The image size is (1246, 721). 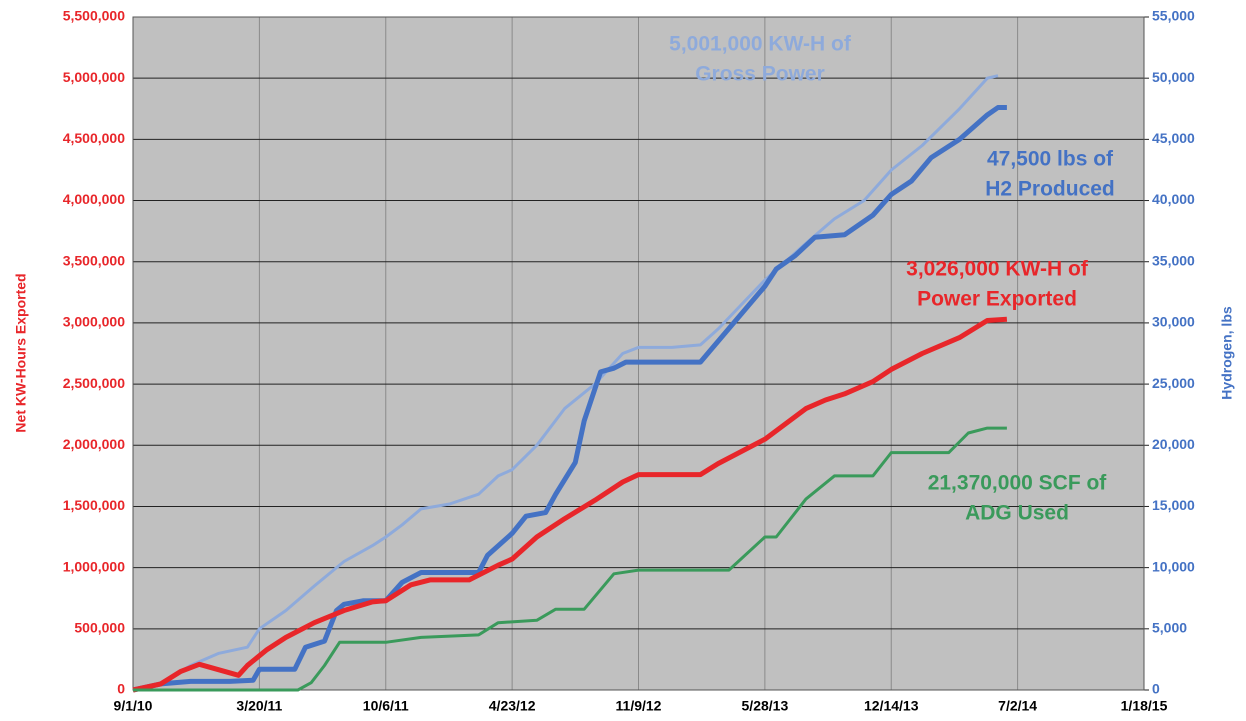 What do you see at coordinates (760, 44) in the screenshot?
I see `annotation: 5,001,000 KW-H of` at bounding box center [760, 44].